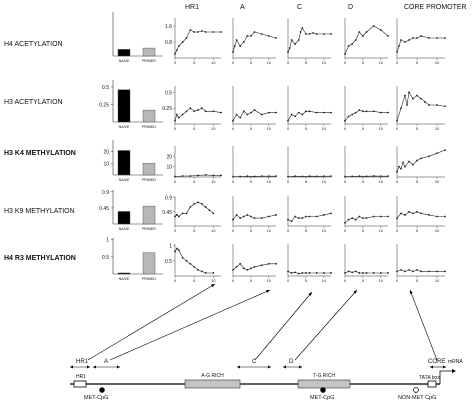 The width and height of the screenshot is (474, 402). Describe the element at coordinates (324, 376) in the screenshot. I see `rich-region-label: T-G RICH` at that location.